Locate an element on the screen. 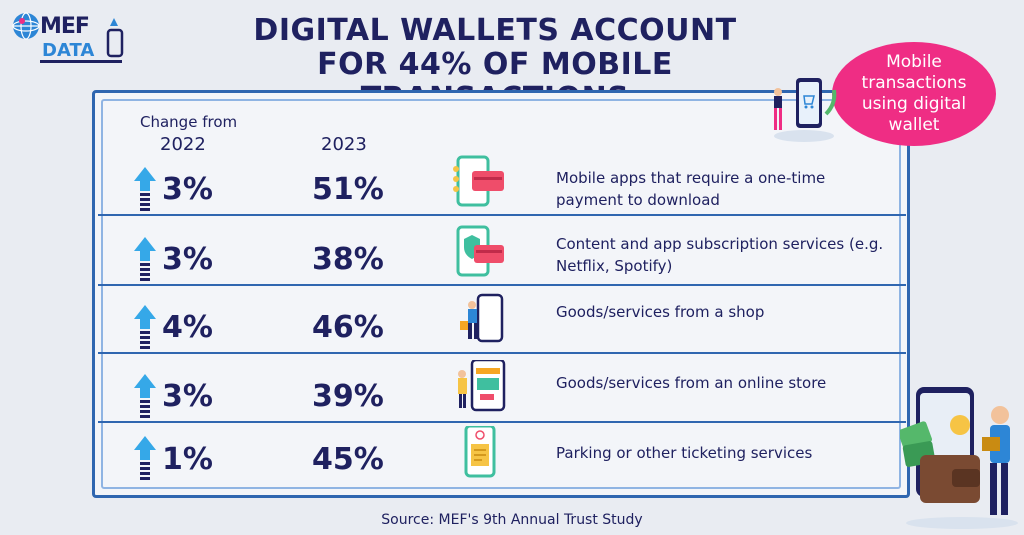  shopper-phone-icon is located at coordinates (482, 318).